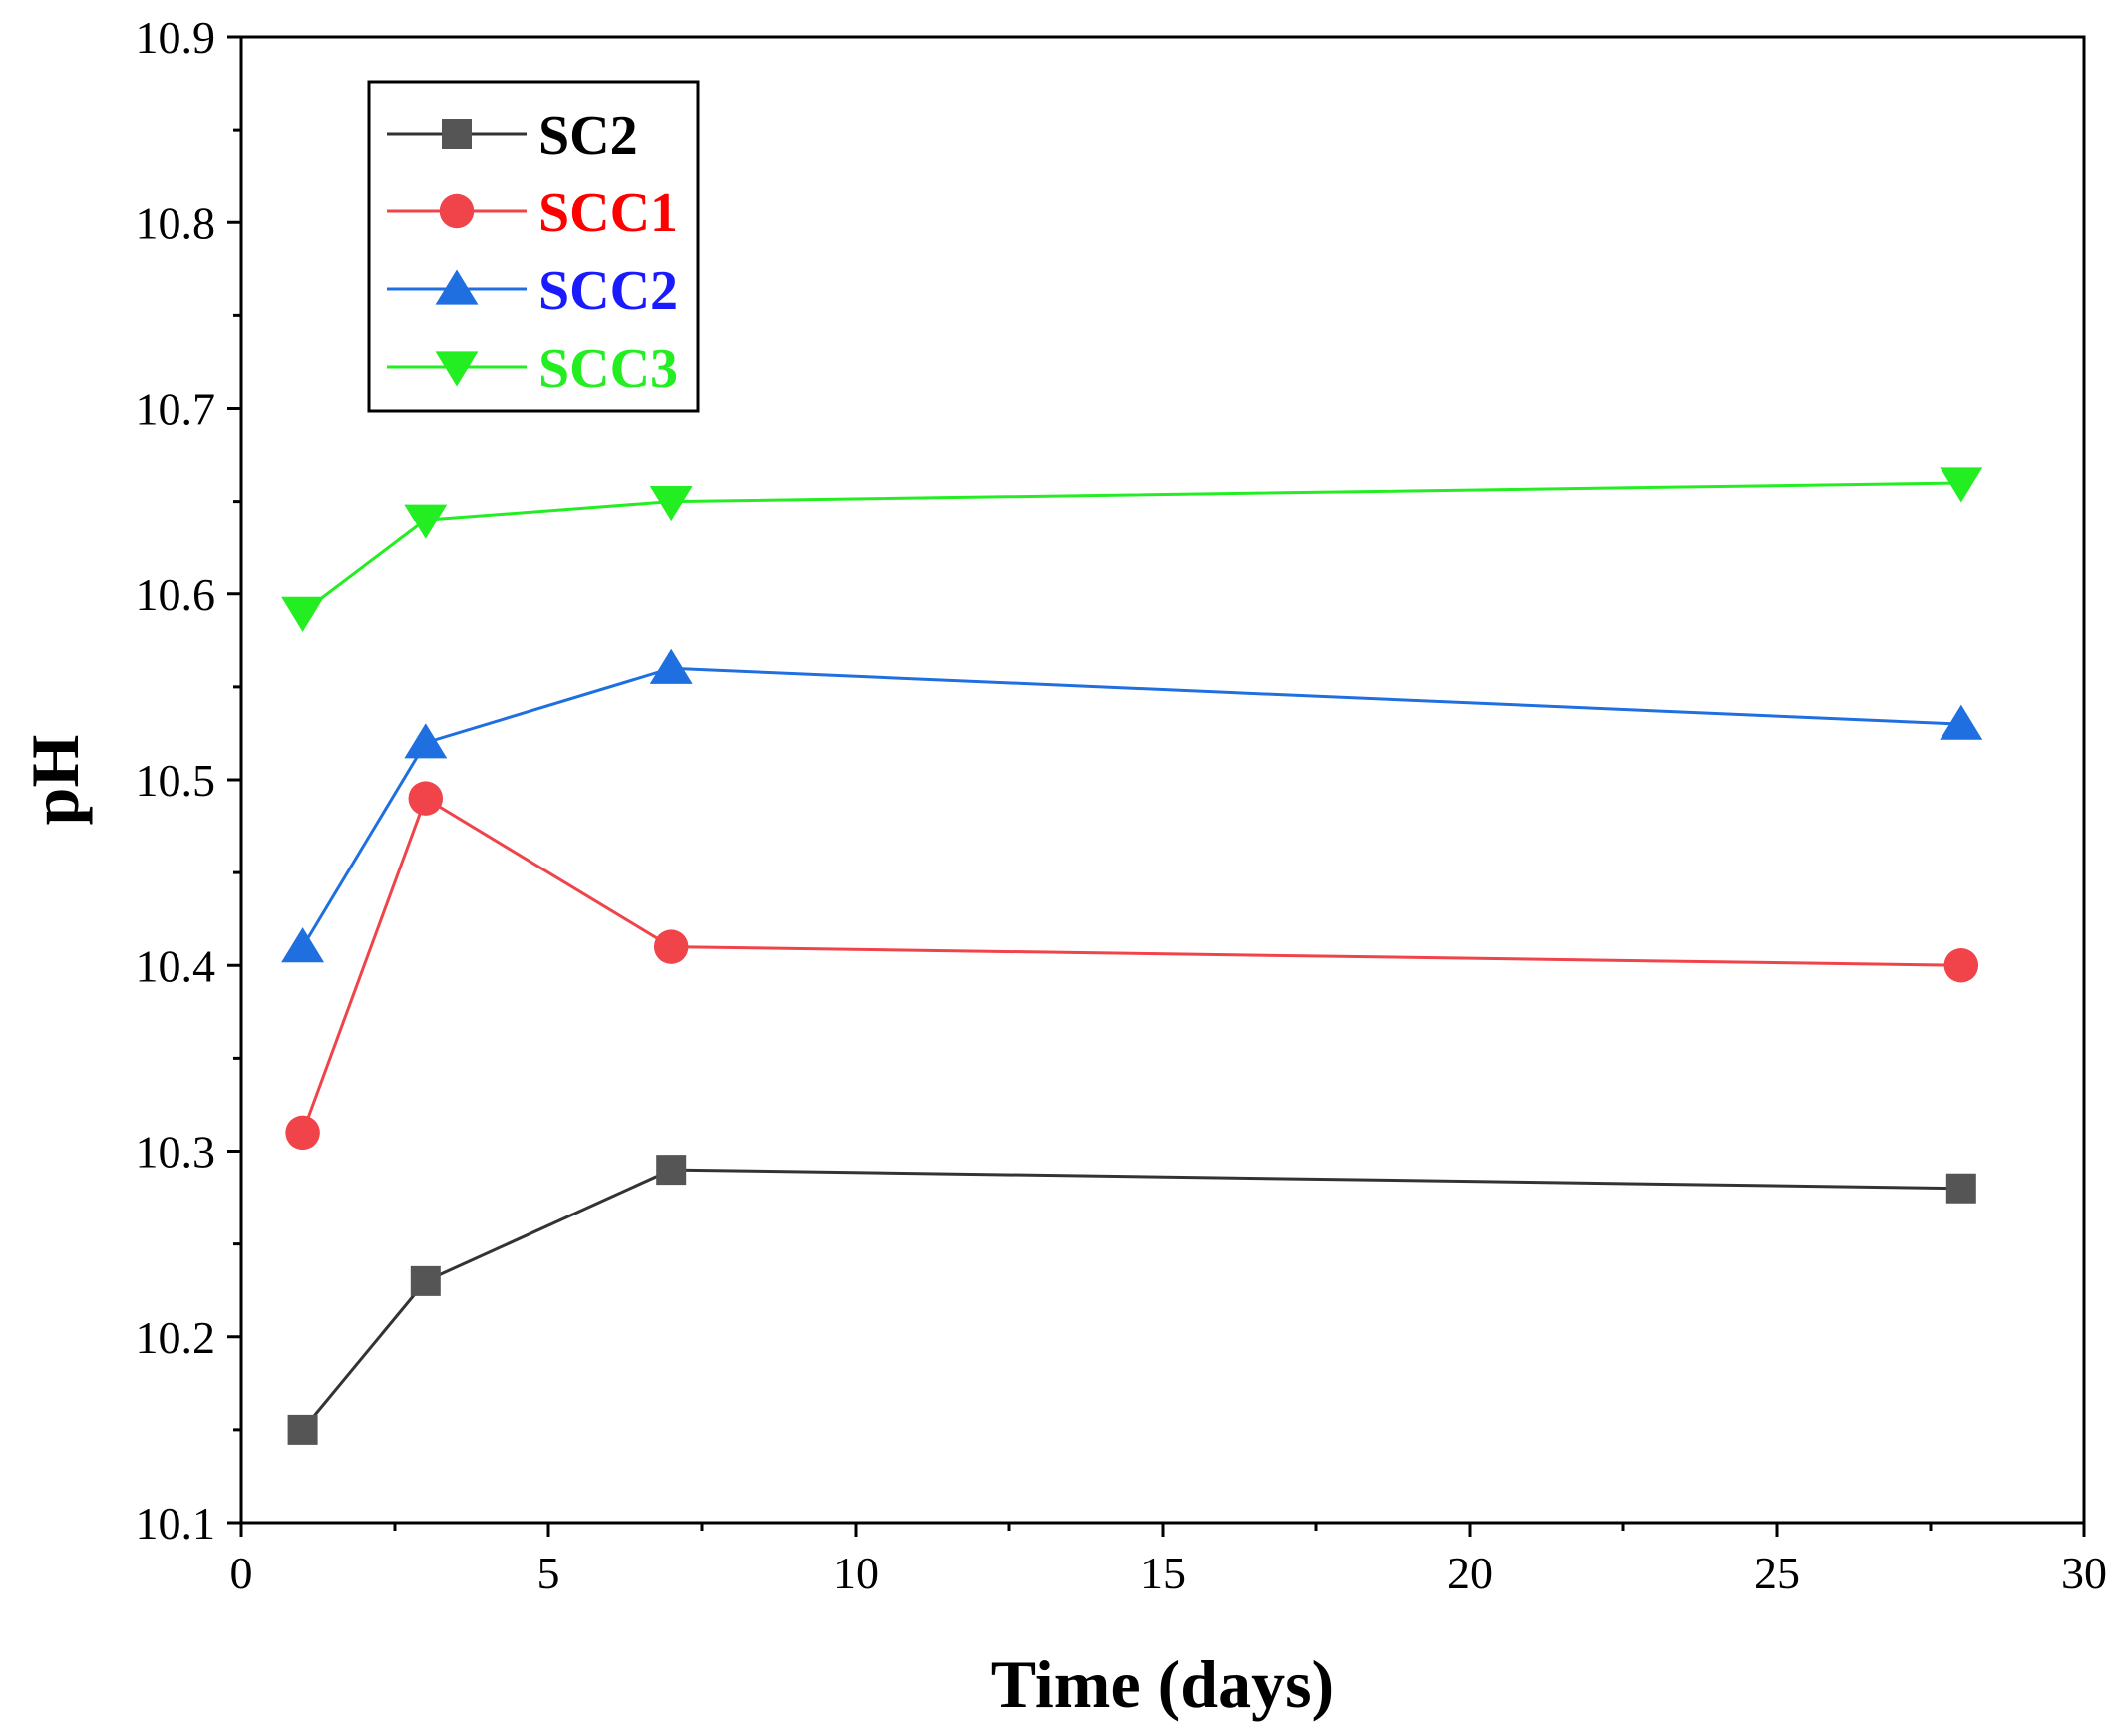  I want to click on legend-label: SCC2, so click(608, 291).